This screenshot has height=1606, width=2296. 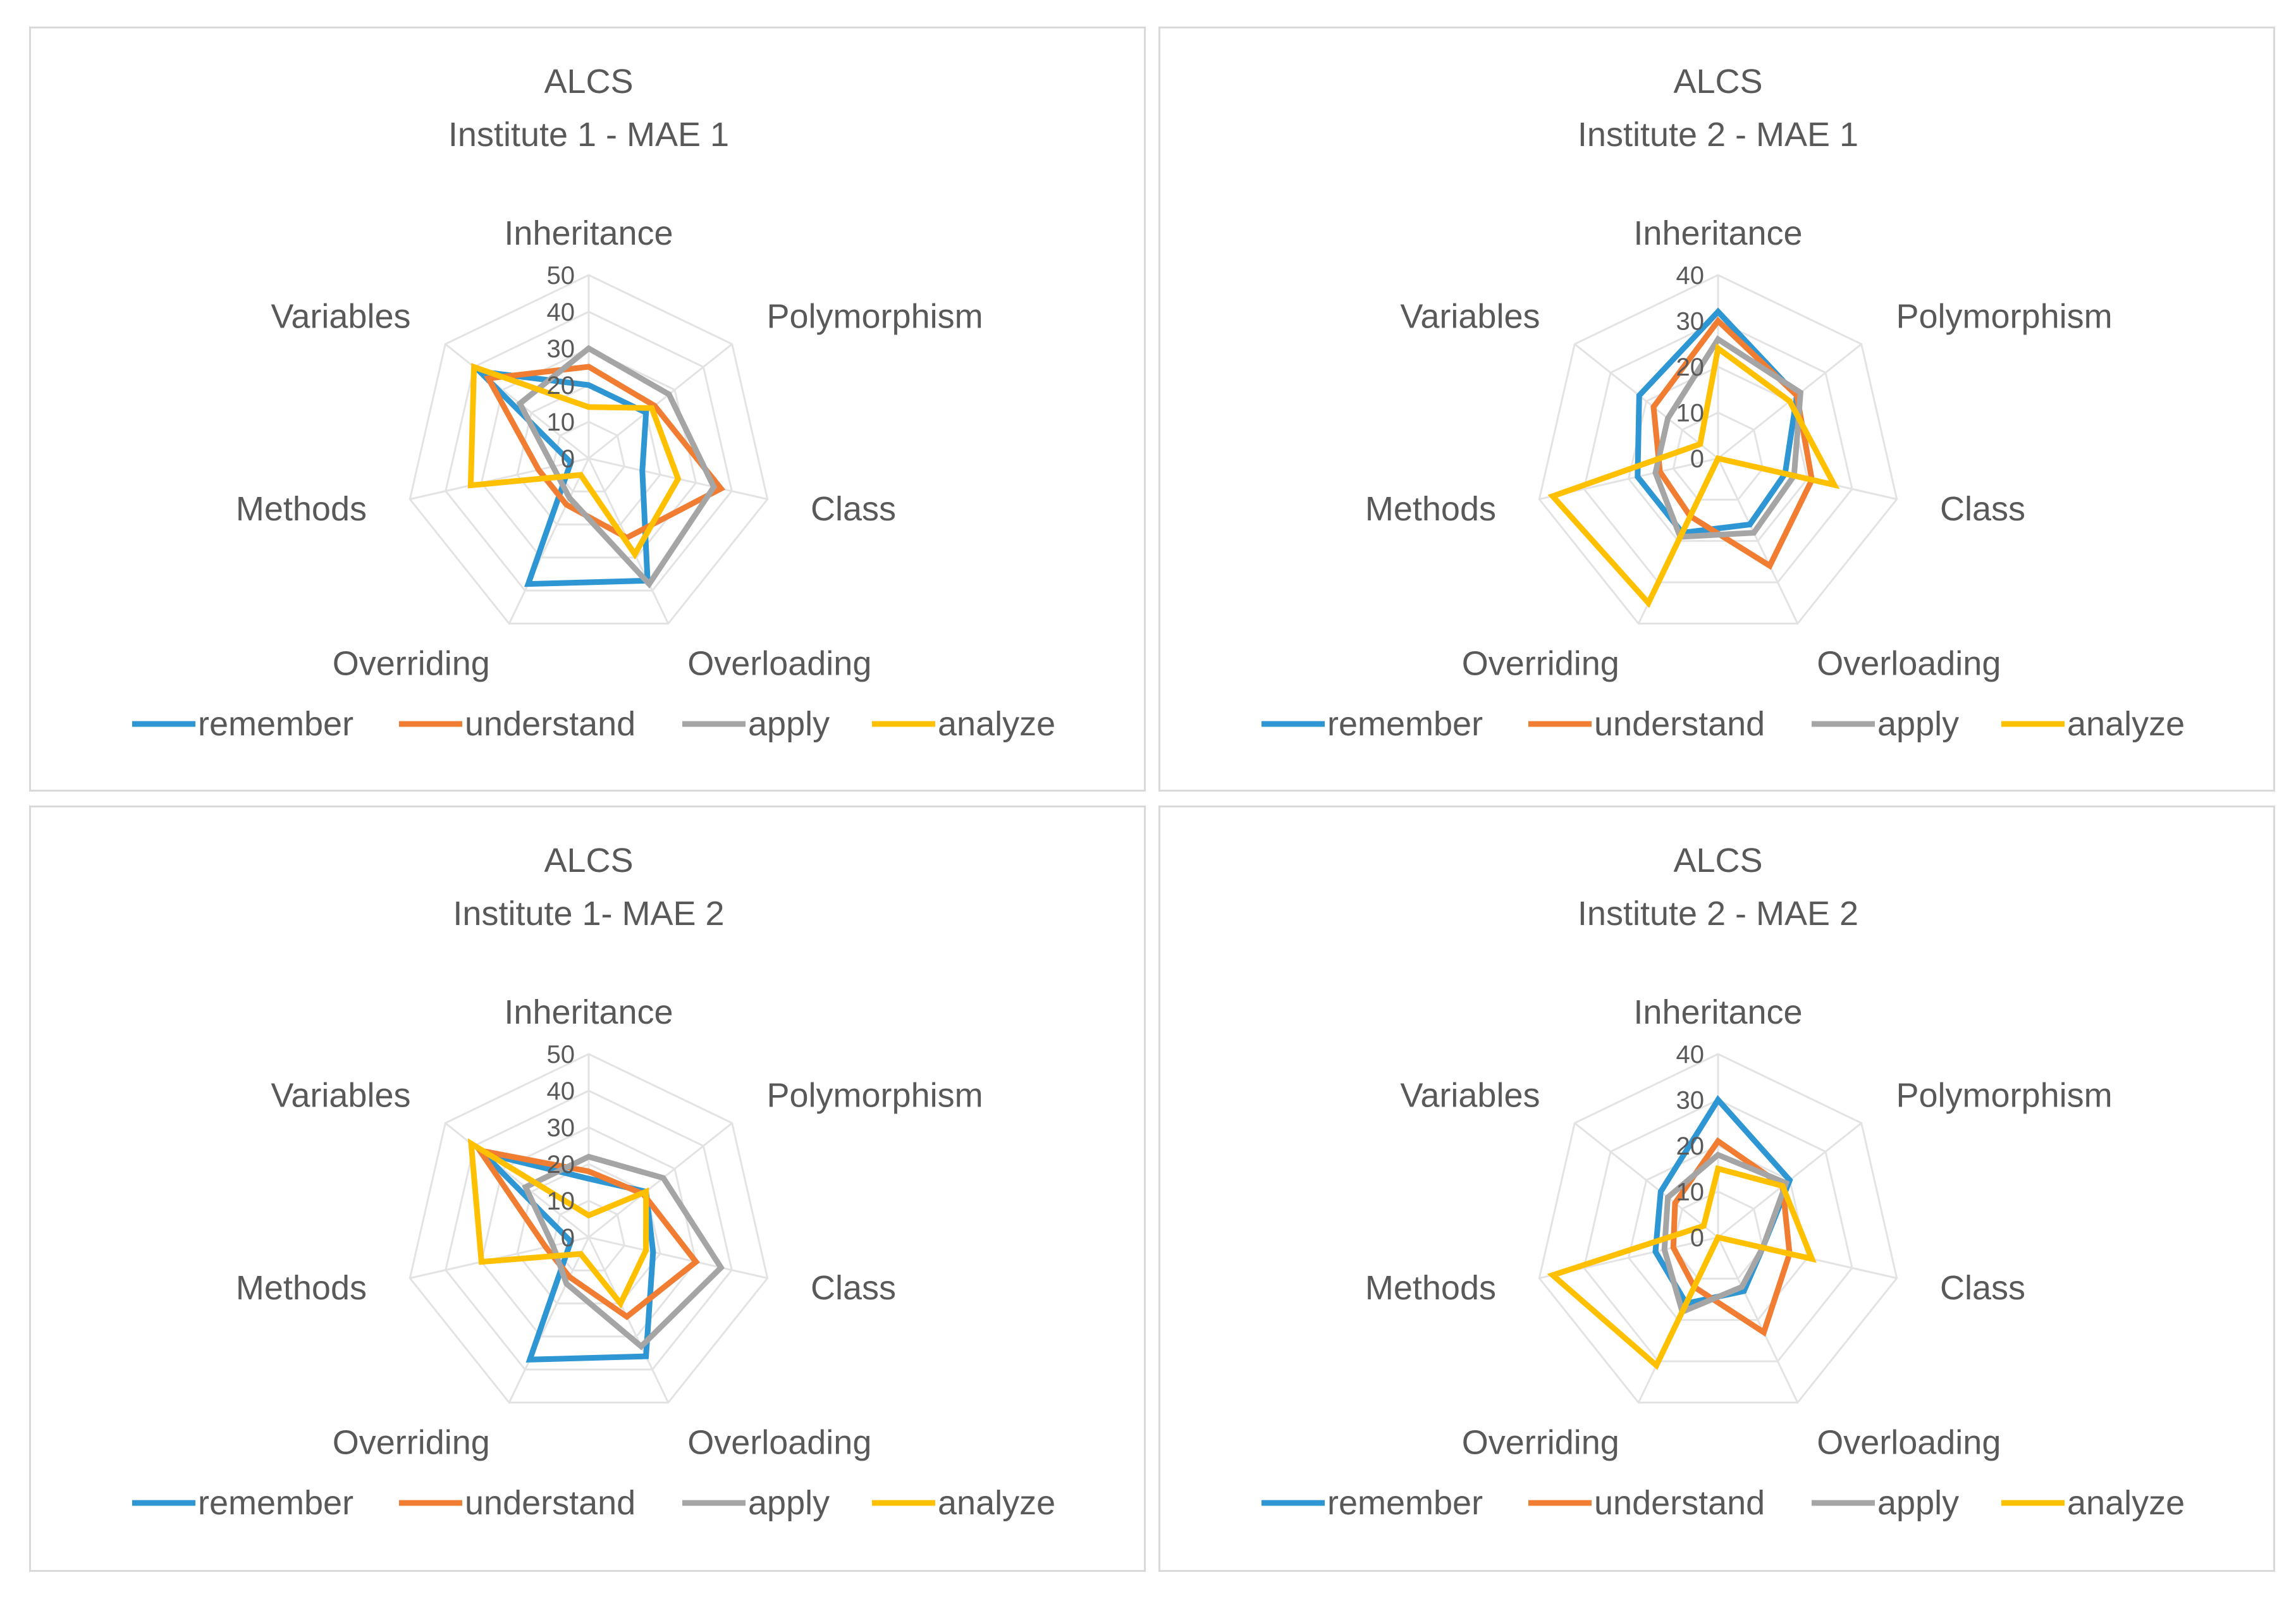 What do you see at coordinates (1718, 914) in the screenshot?
I see `chart-title-line2: Institute 2 - MAE 2` at bounding box center [1718, 914].